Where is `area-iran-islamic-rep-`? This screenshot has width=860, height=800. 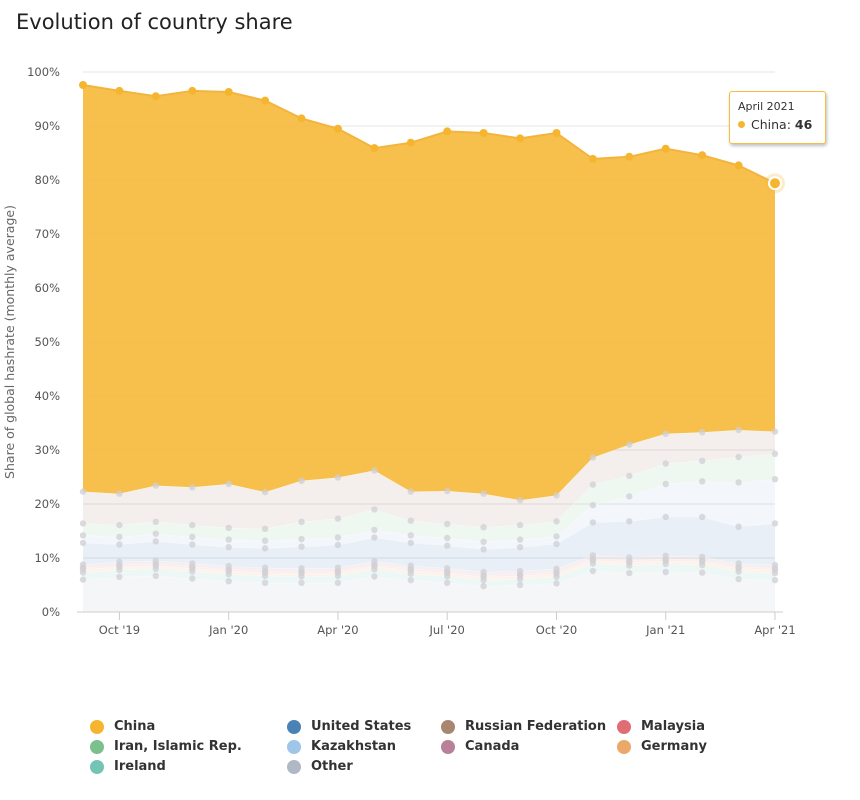
area-iran-islamic-rep- is located at coordinates (429, 497).